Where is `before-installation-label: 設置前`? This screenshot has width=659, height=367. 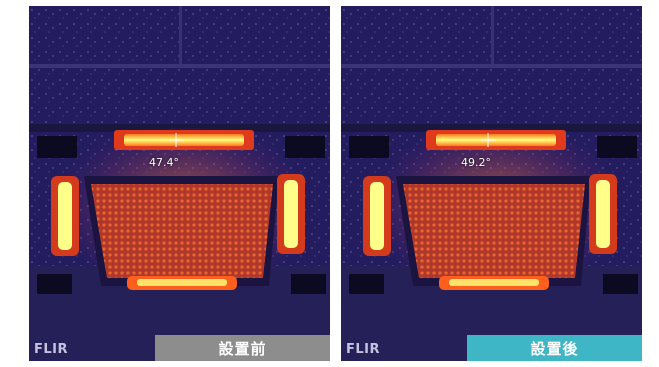
before-installation-label: 設置前 is located at coordinates (242, 348).